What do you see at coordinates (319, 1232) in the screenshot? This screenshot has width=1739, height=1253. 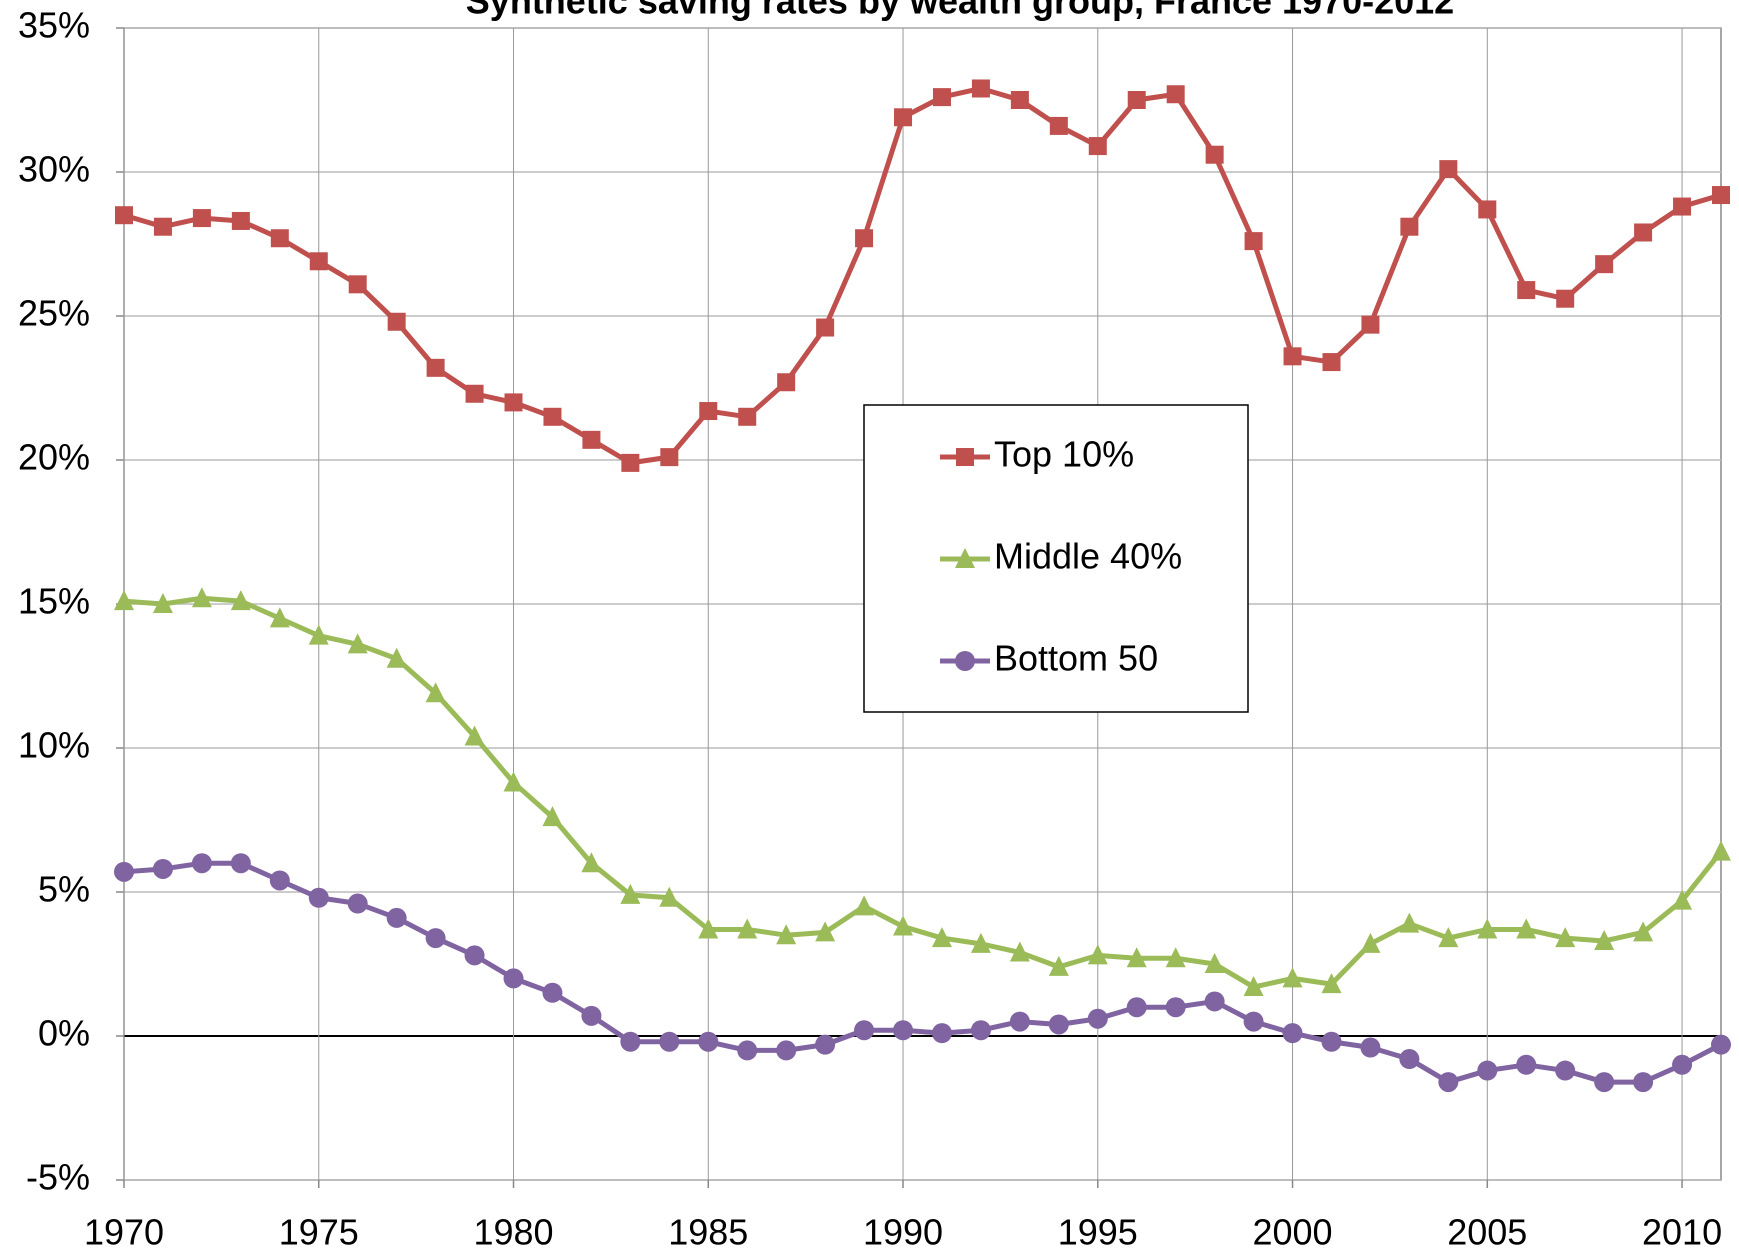 I see `x-tick-label: 1975` at bounding box center [319, 1232].